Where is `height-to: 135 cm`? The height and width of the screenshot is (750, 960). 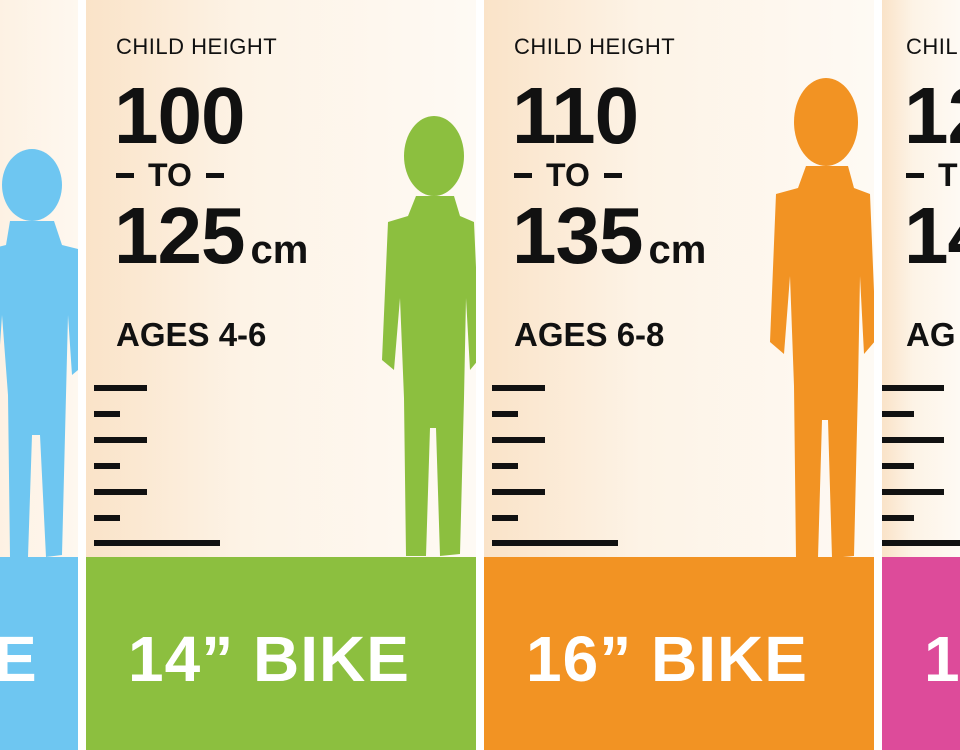 height-to: 135 cm is located at coordinates (609, 235).